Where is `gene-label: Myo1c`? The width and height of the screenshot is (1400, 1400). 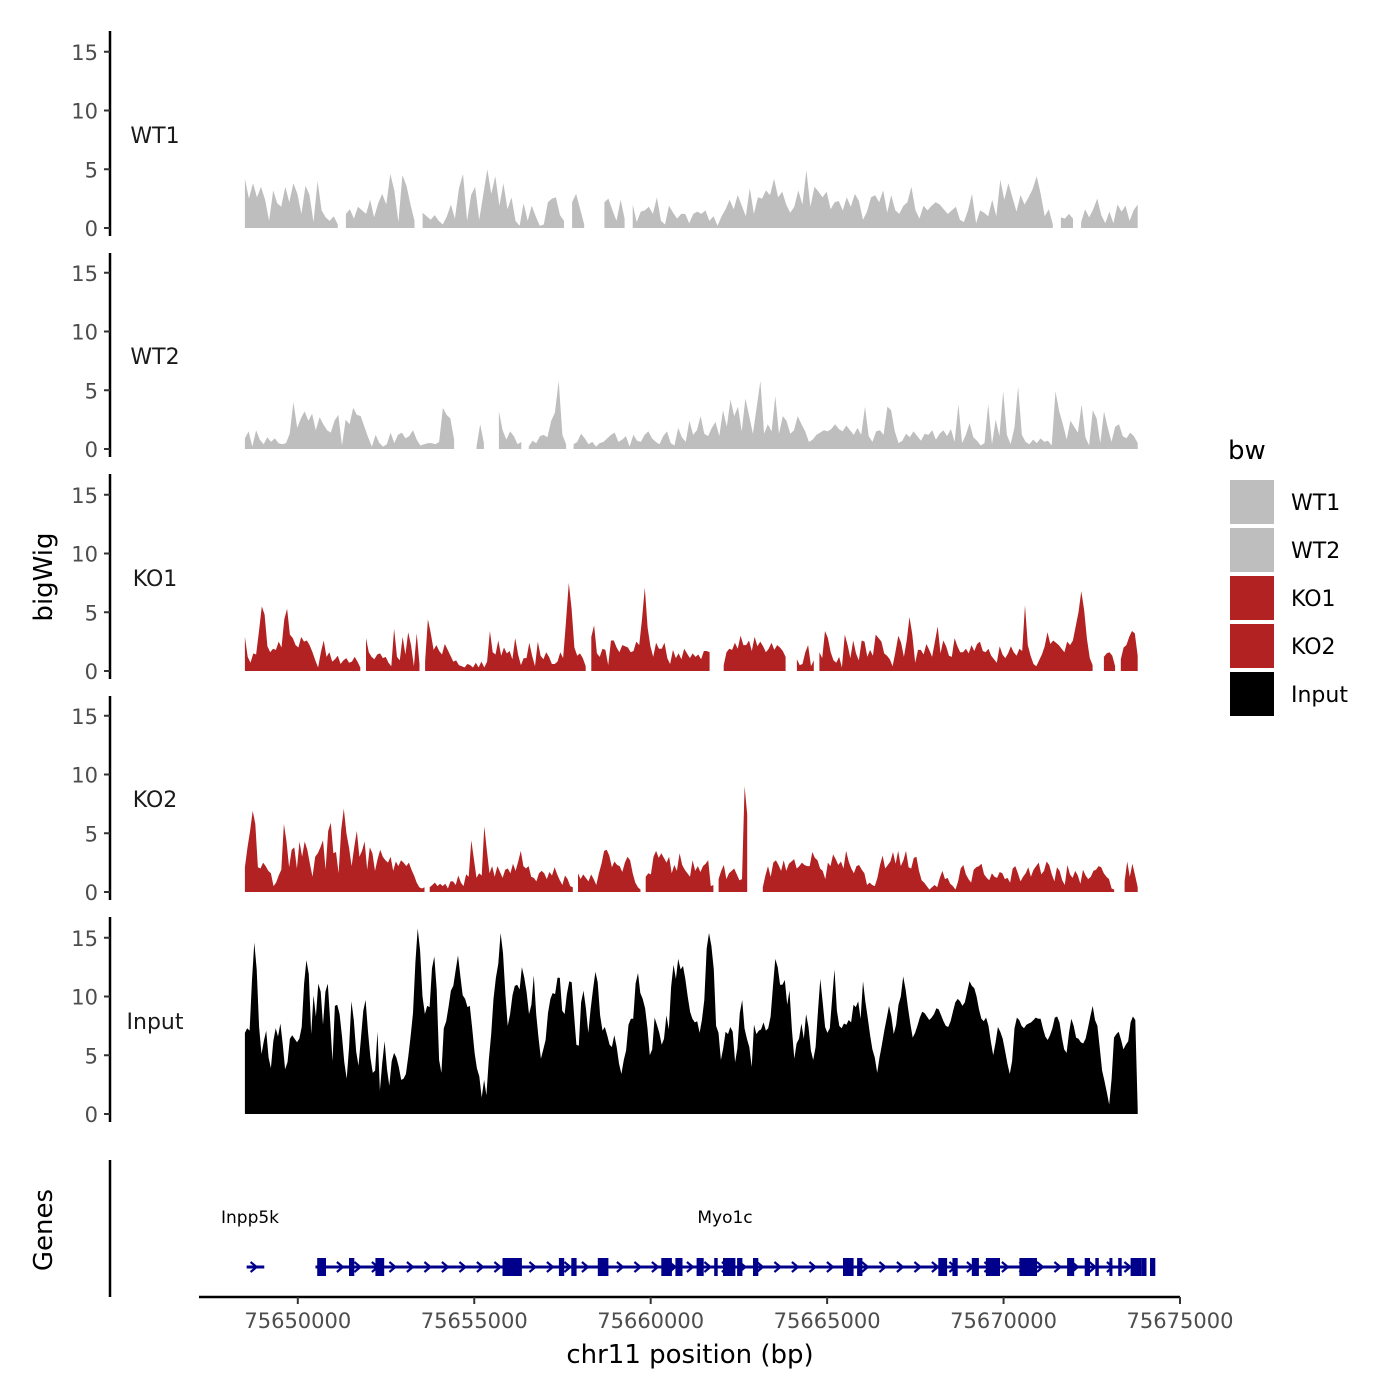
gene-label: Myo1c is located at coordinates (724, 1218).